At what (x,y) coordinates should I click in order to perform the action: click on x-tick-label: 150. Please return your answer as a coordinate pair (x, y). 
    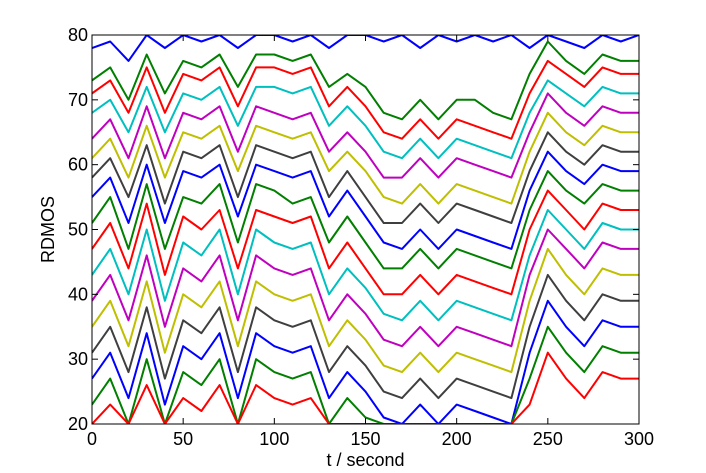
    Looking at the image, I should click on (365, 439).